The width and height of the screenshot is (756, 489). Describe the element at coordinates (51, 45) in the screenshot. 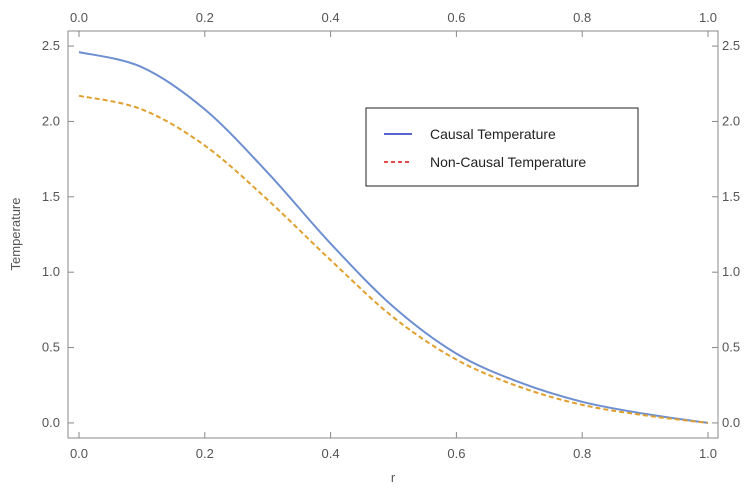

I see `y-tick-label-left-5: 2.5` at that location.